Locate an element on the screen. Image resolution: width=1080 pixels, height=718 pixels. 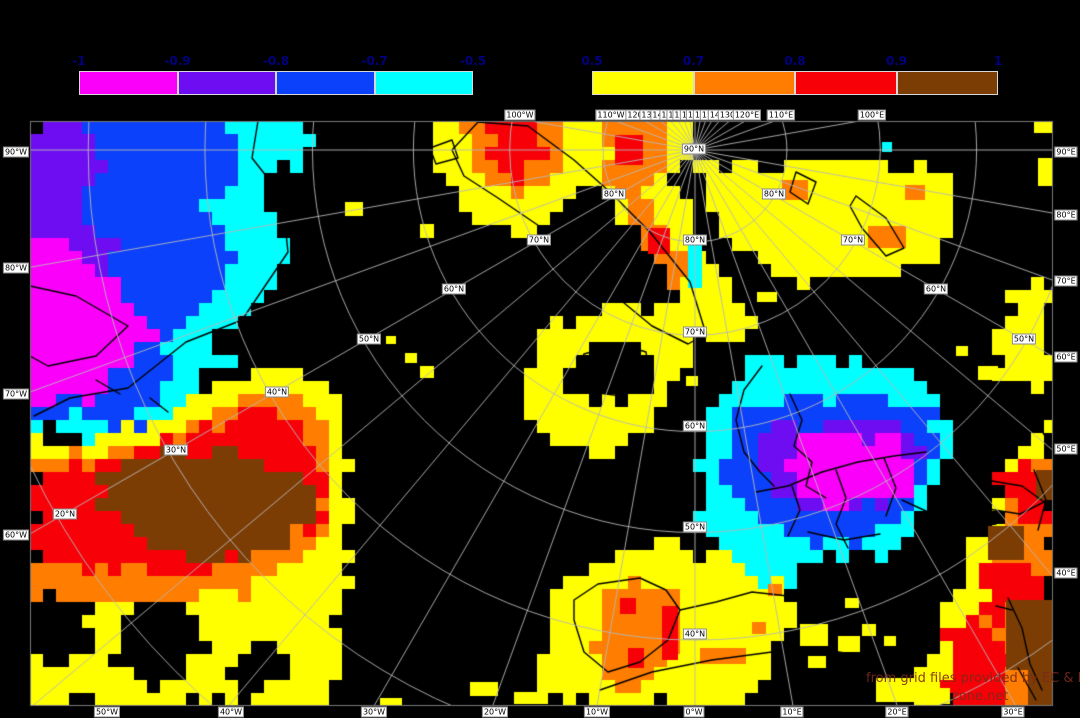
colorbar-segment-orange is located at coordinates (744, 83).